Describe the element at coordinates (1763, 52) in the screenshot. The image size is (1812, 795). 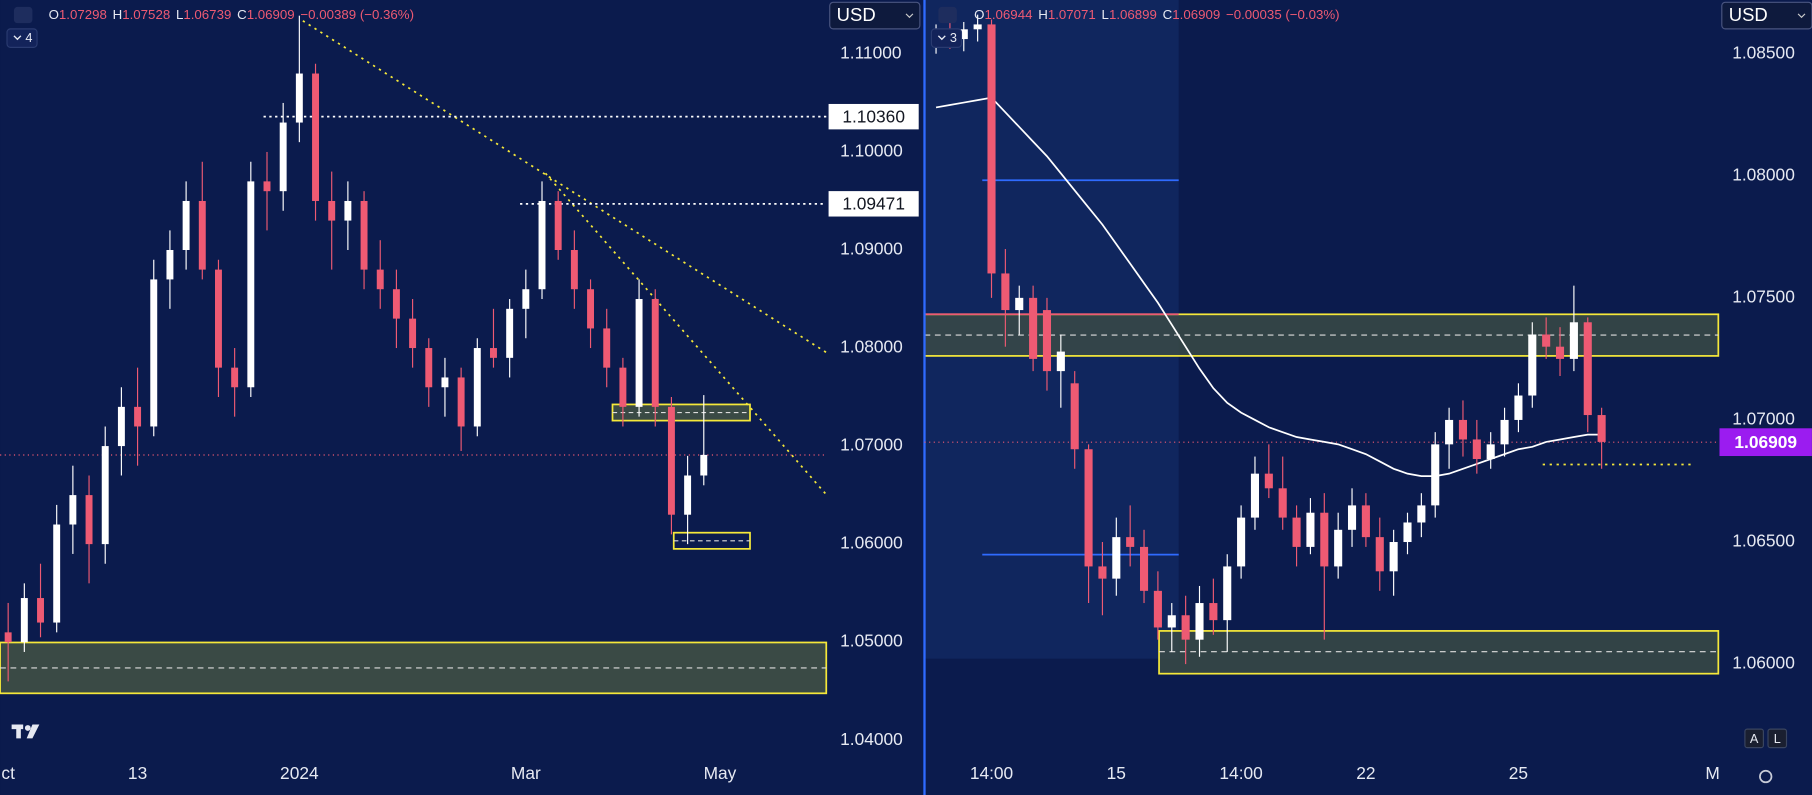
I see `y-tick-label: 1.08500` at that location.